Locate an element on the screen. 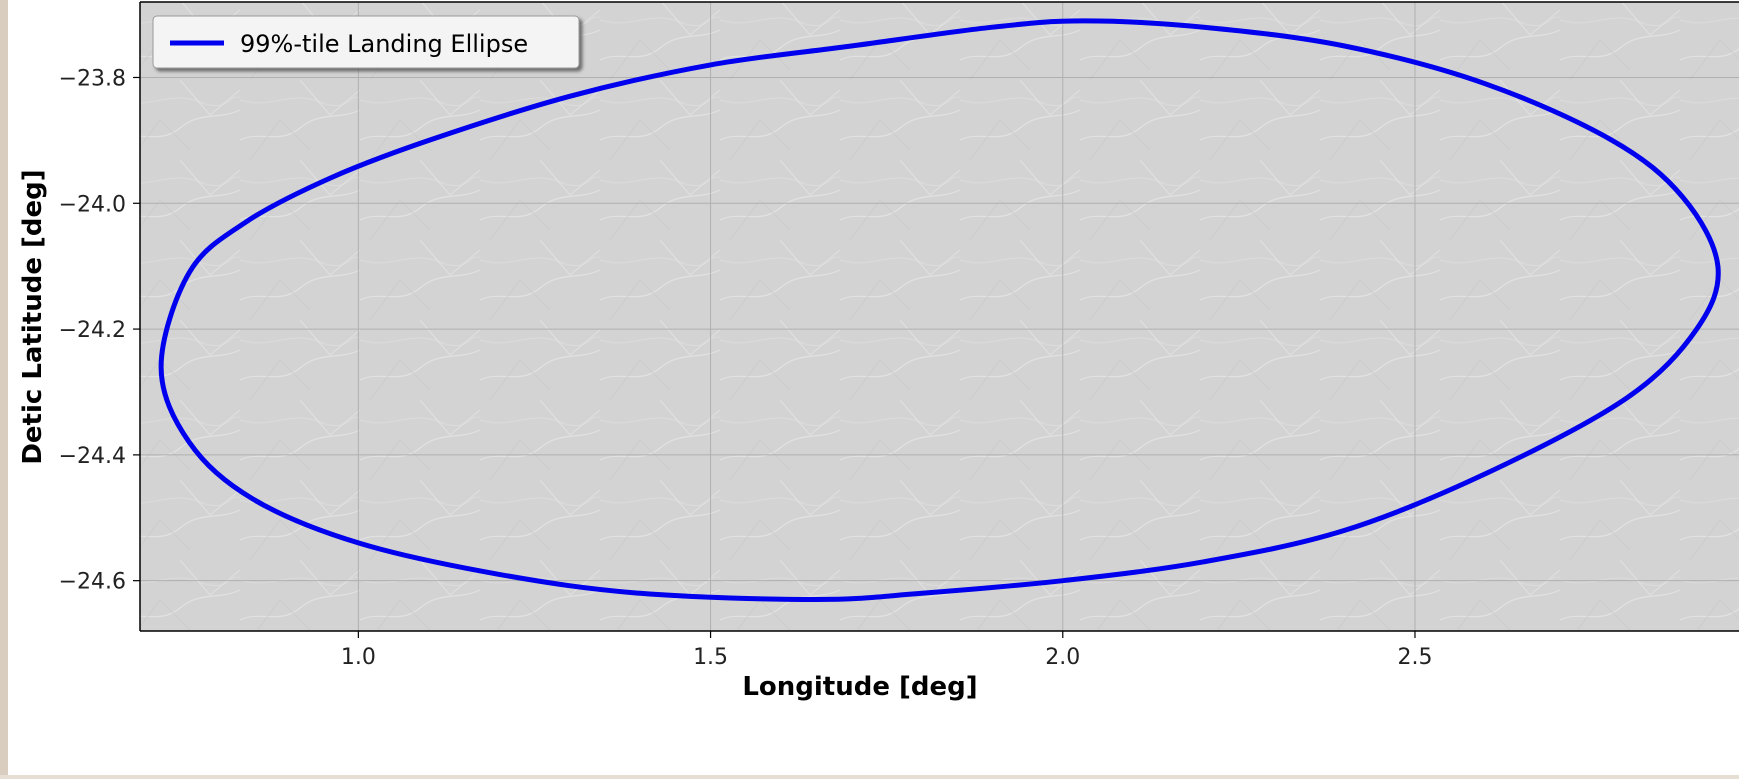 This screenshot has width=1739, height=779. y-tick-label: −24.0 is located at coordinates (92, 204).